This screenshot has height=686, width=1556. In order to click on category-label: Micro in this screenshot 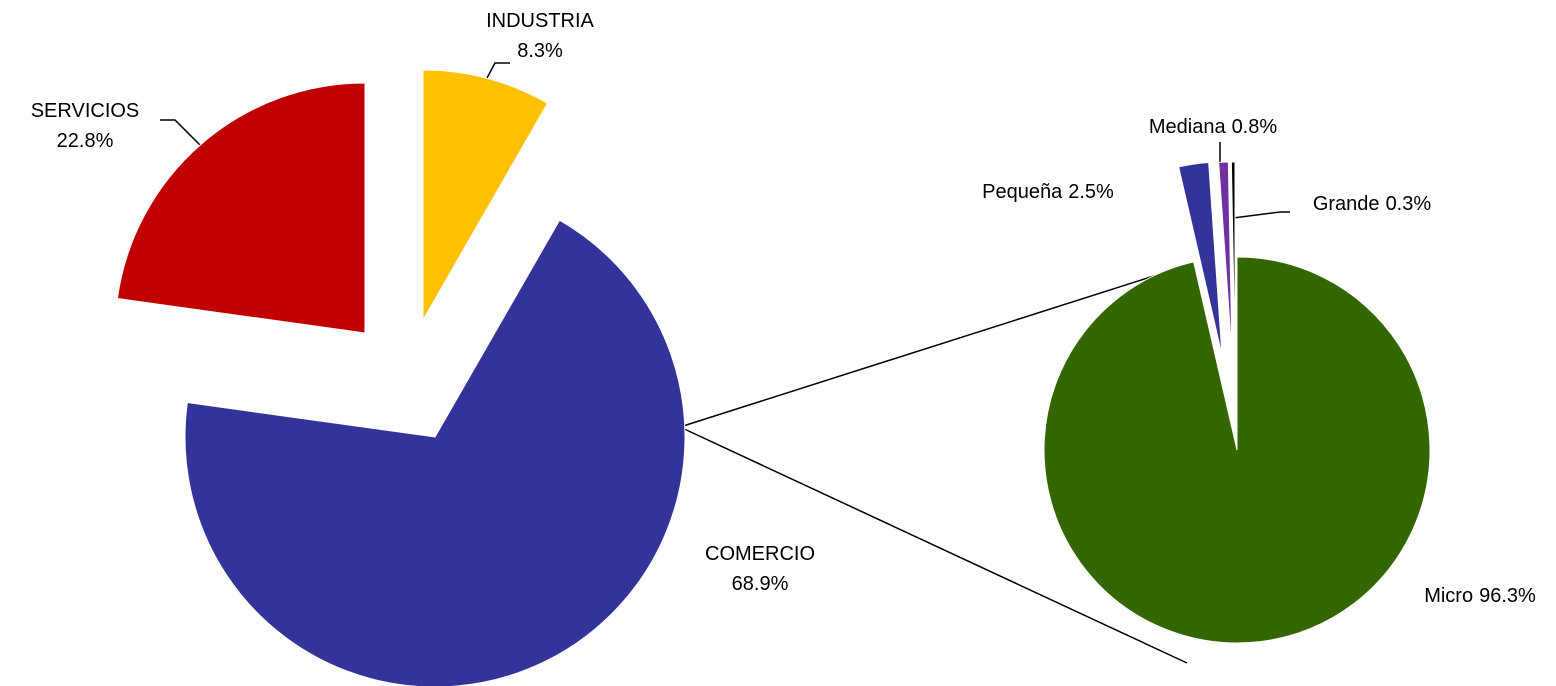, I will do `click(1448, 596)`.